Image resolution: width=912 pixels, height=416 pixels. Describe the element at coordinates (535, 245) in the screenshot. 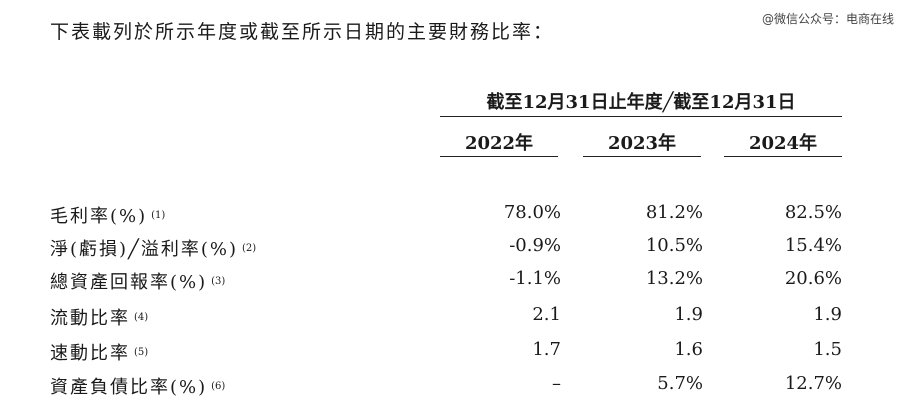

I see `table-cell: -0.9%` at that location.